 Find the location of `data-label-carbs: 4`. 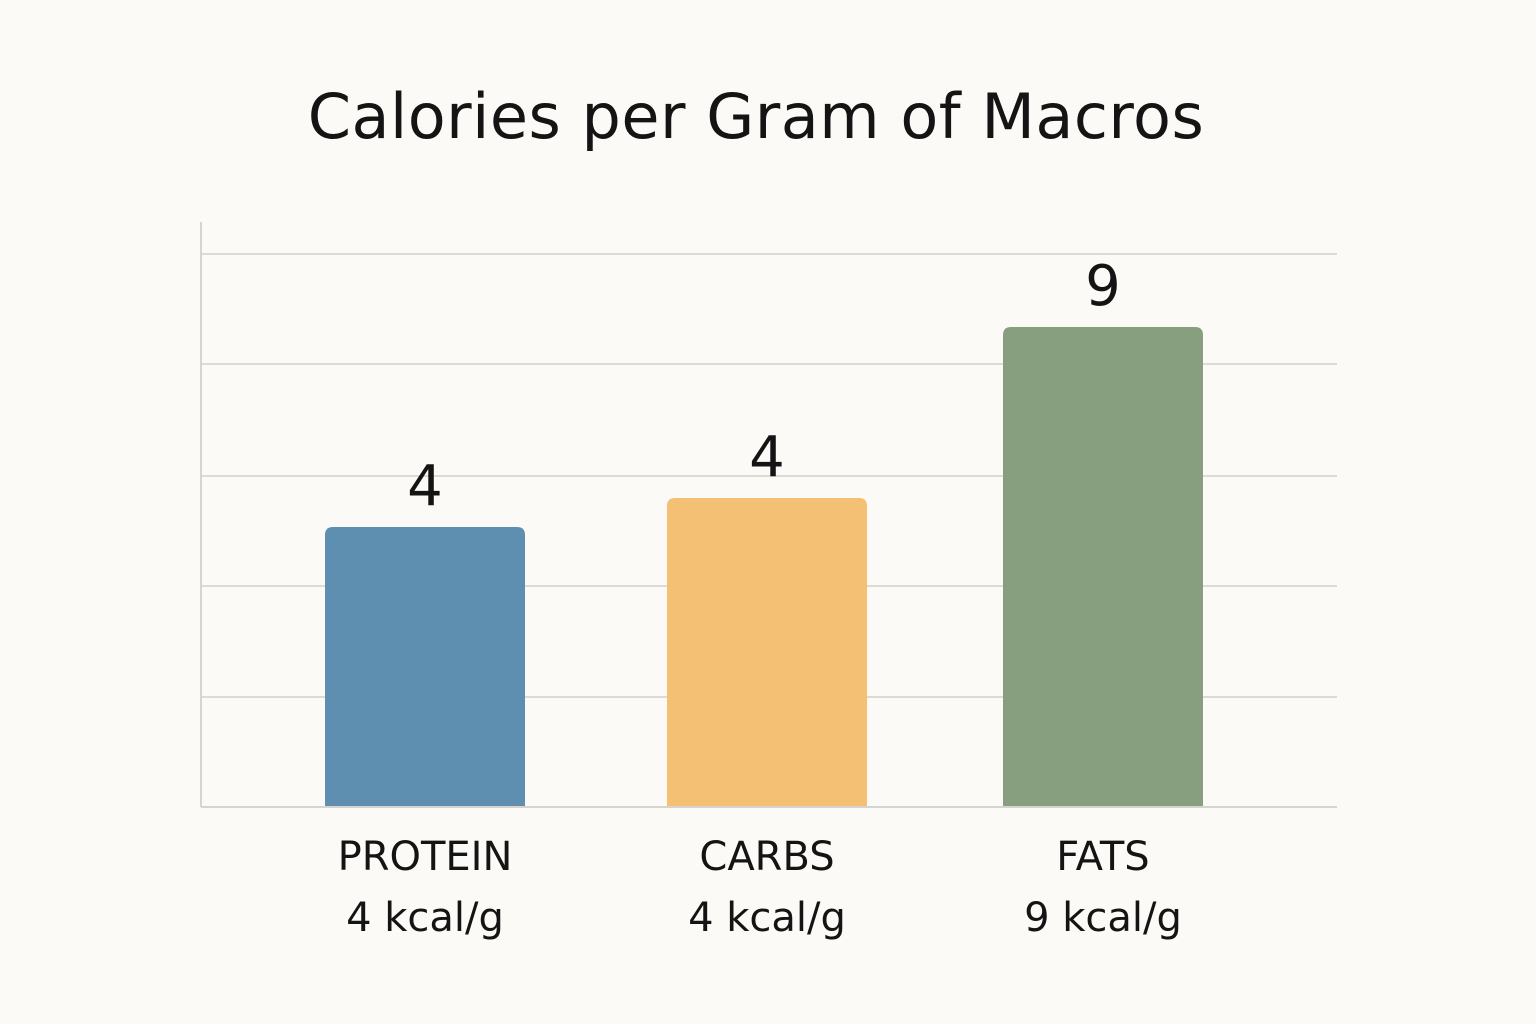

data-label-carbs: 4 is located at coordinates (767, 457).